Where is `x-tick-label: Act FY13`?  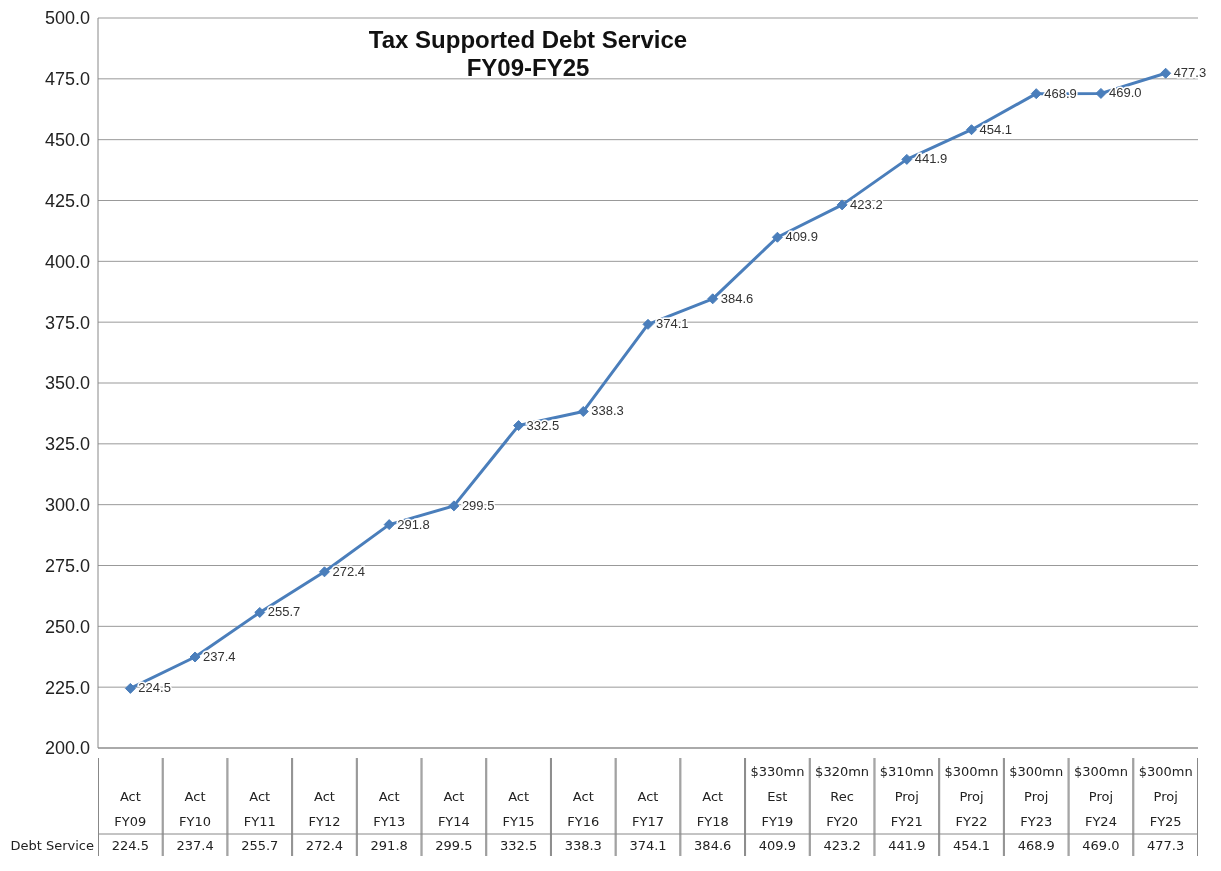 x-tick-label: Act FY13 is located at coordinates (389, 809).